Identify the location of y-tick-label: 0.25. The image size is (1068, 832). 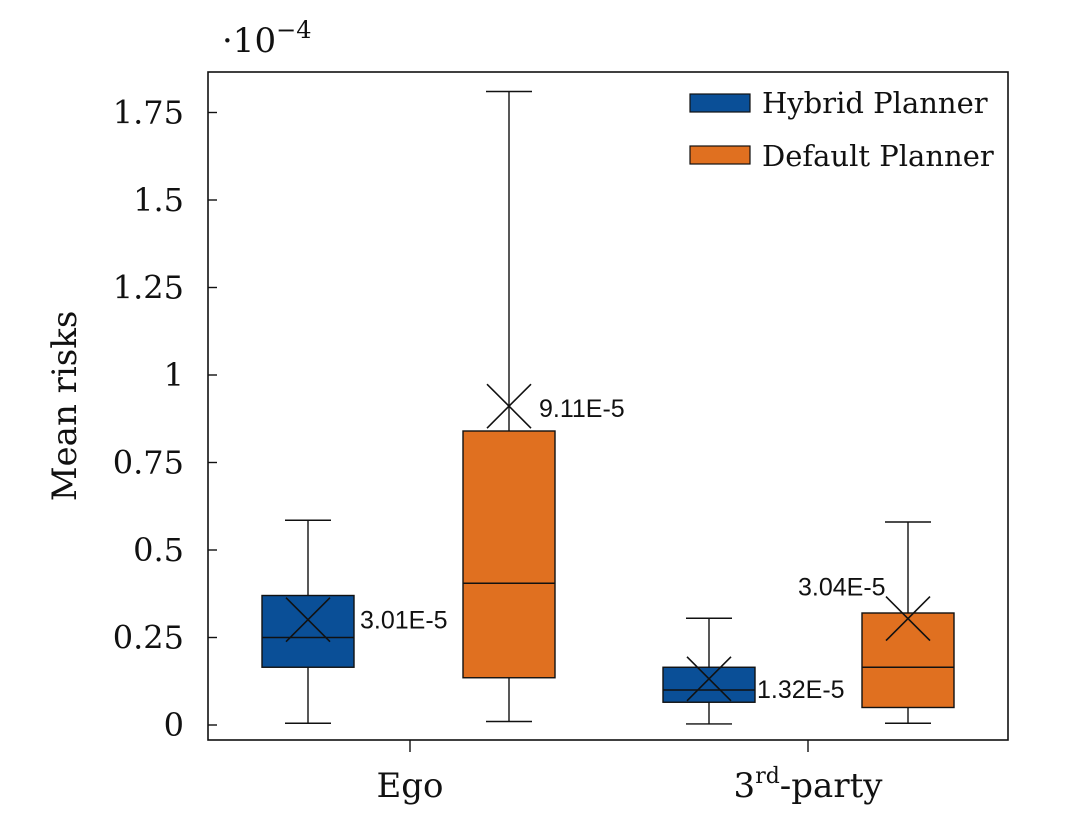
(148, 638).